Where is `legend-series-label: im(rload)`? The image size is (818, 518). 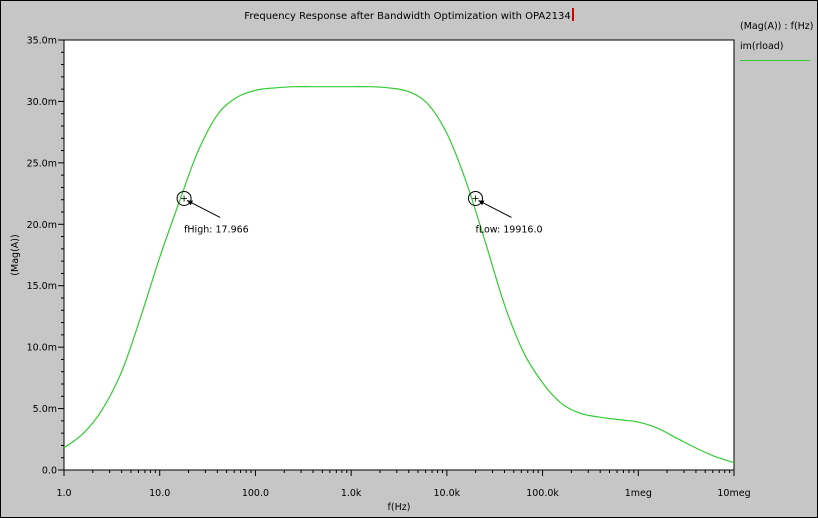 legend-series-label: im(rload) is located at coordinates (762, 46).